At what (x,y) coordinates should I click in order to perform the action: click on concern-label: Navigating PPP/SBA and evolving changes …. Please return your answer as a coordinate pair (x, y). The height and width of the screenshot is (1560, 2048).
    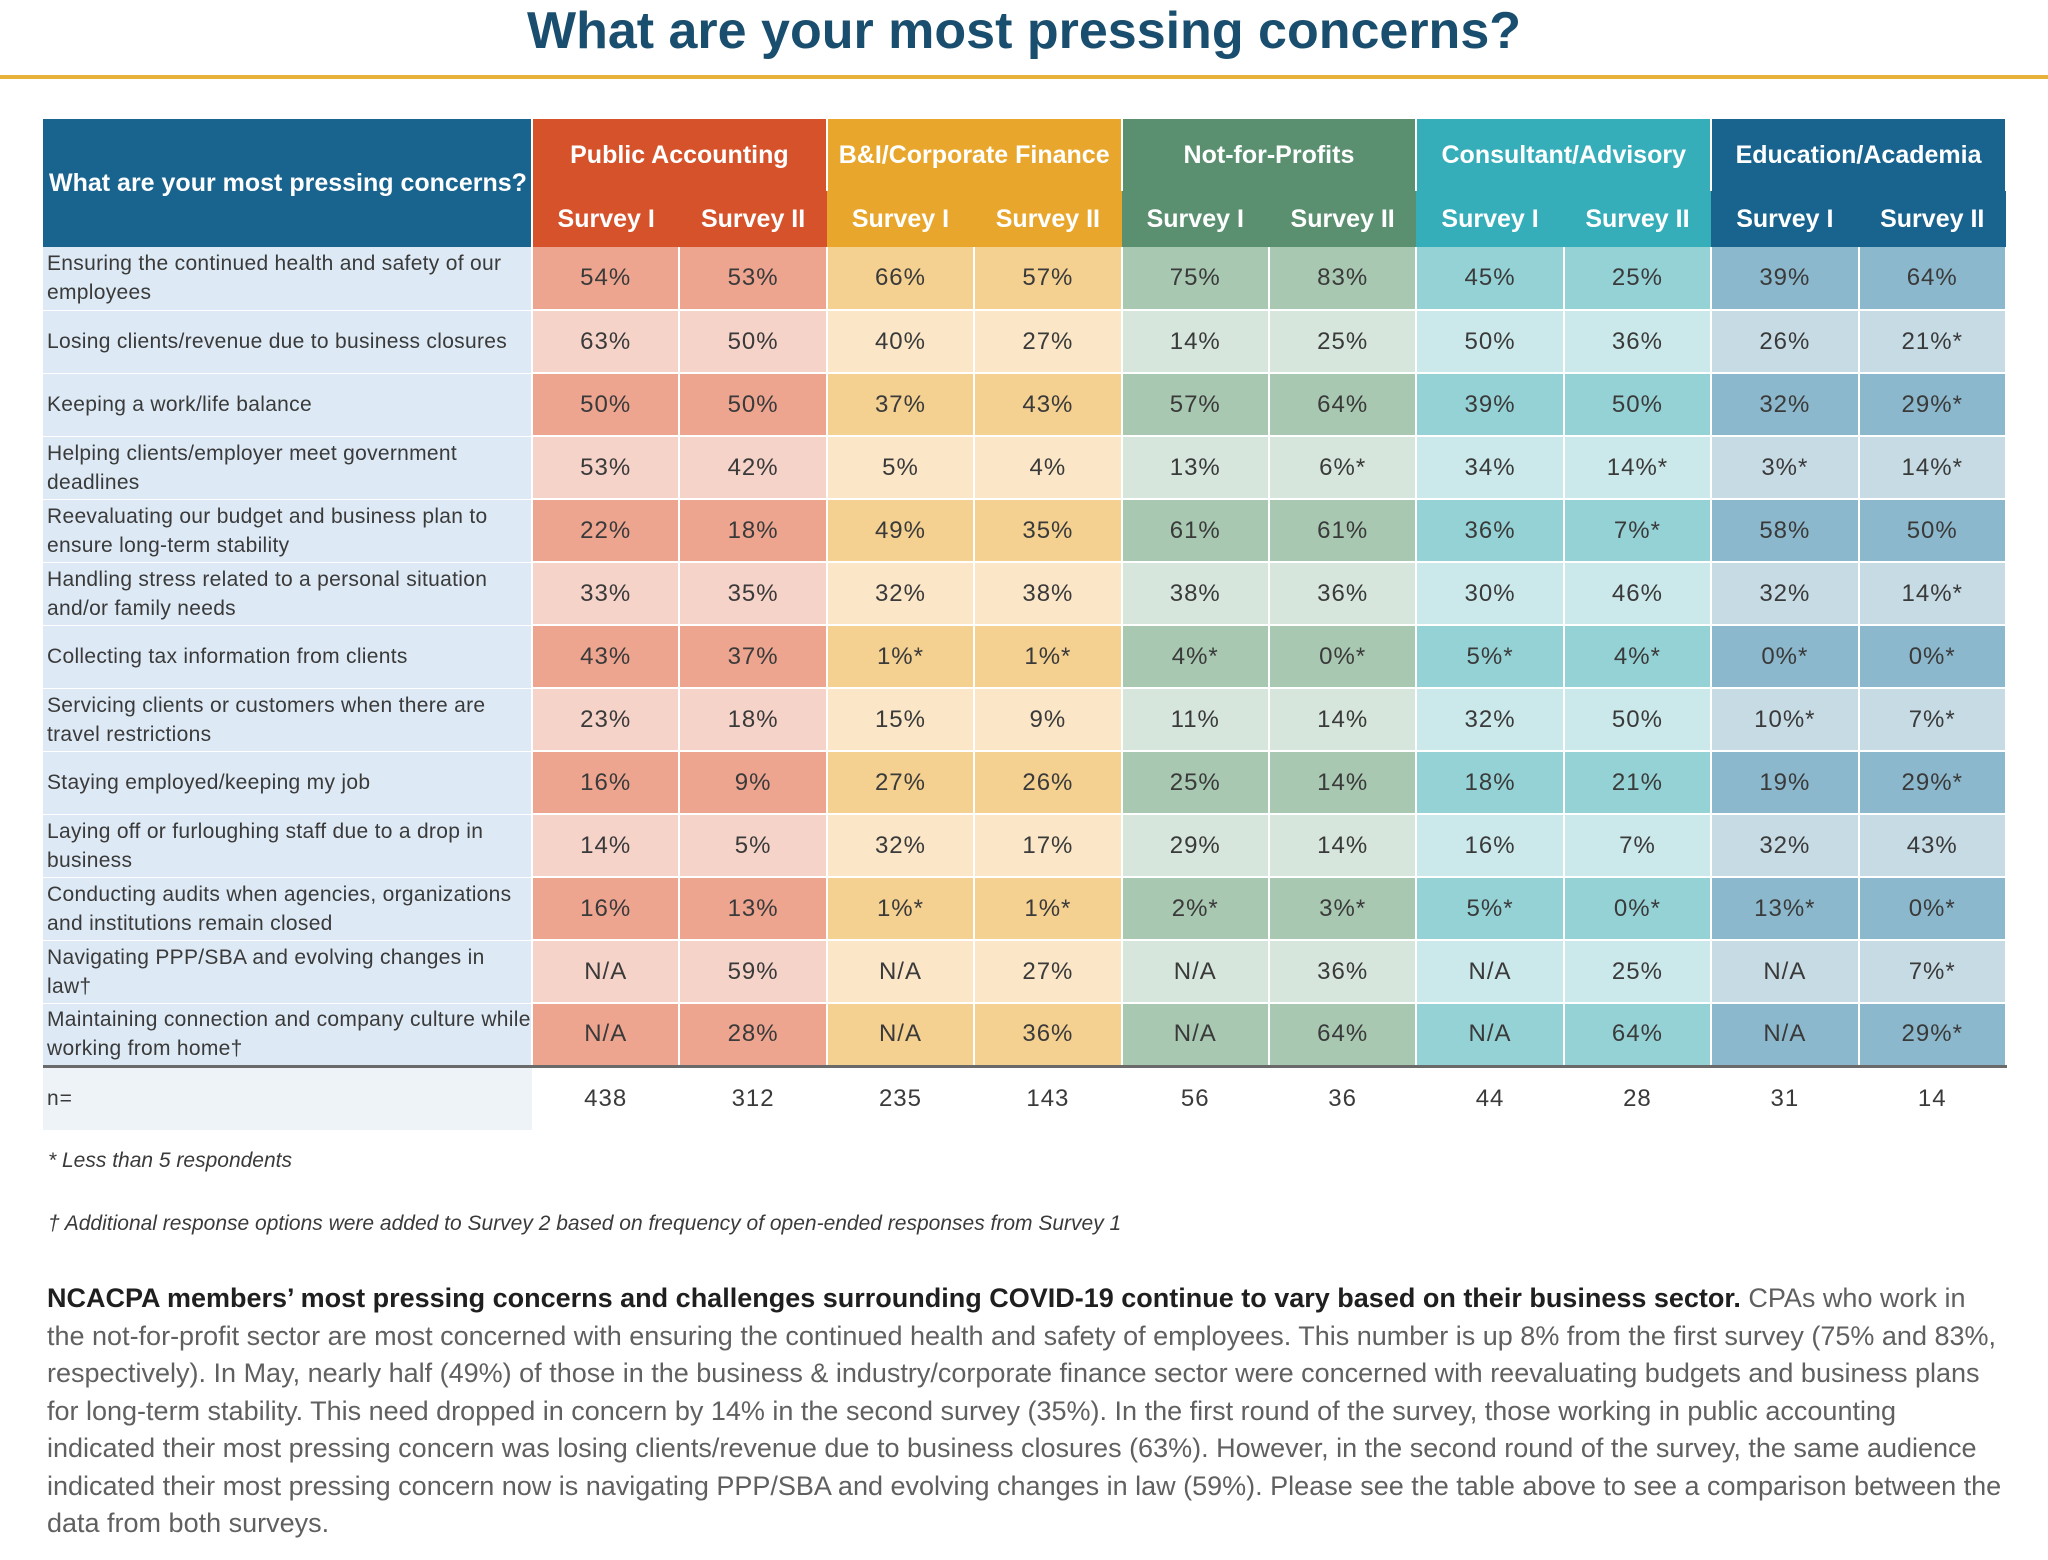
    Looking at the image, I should click on (288, 972).